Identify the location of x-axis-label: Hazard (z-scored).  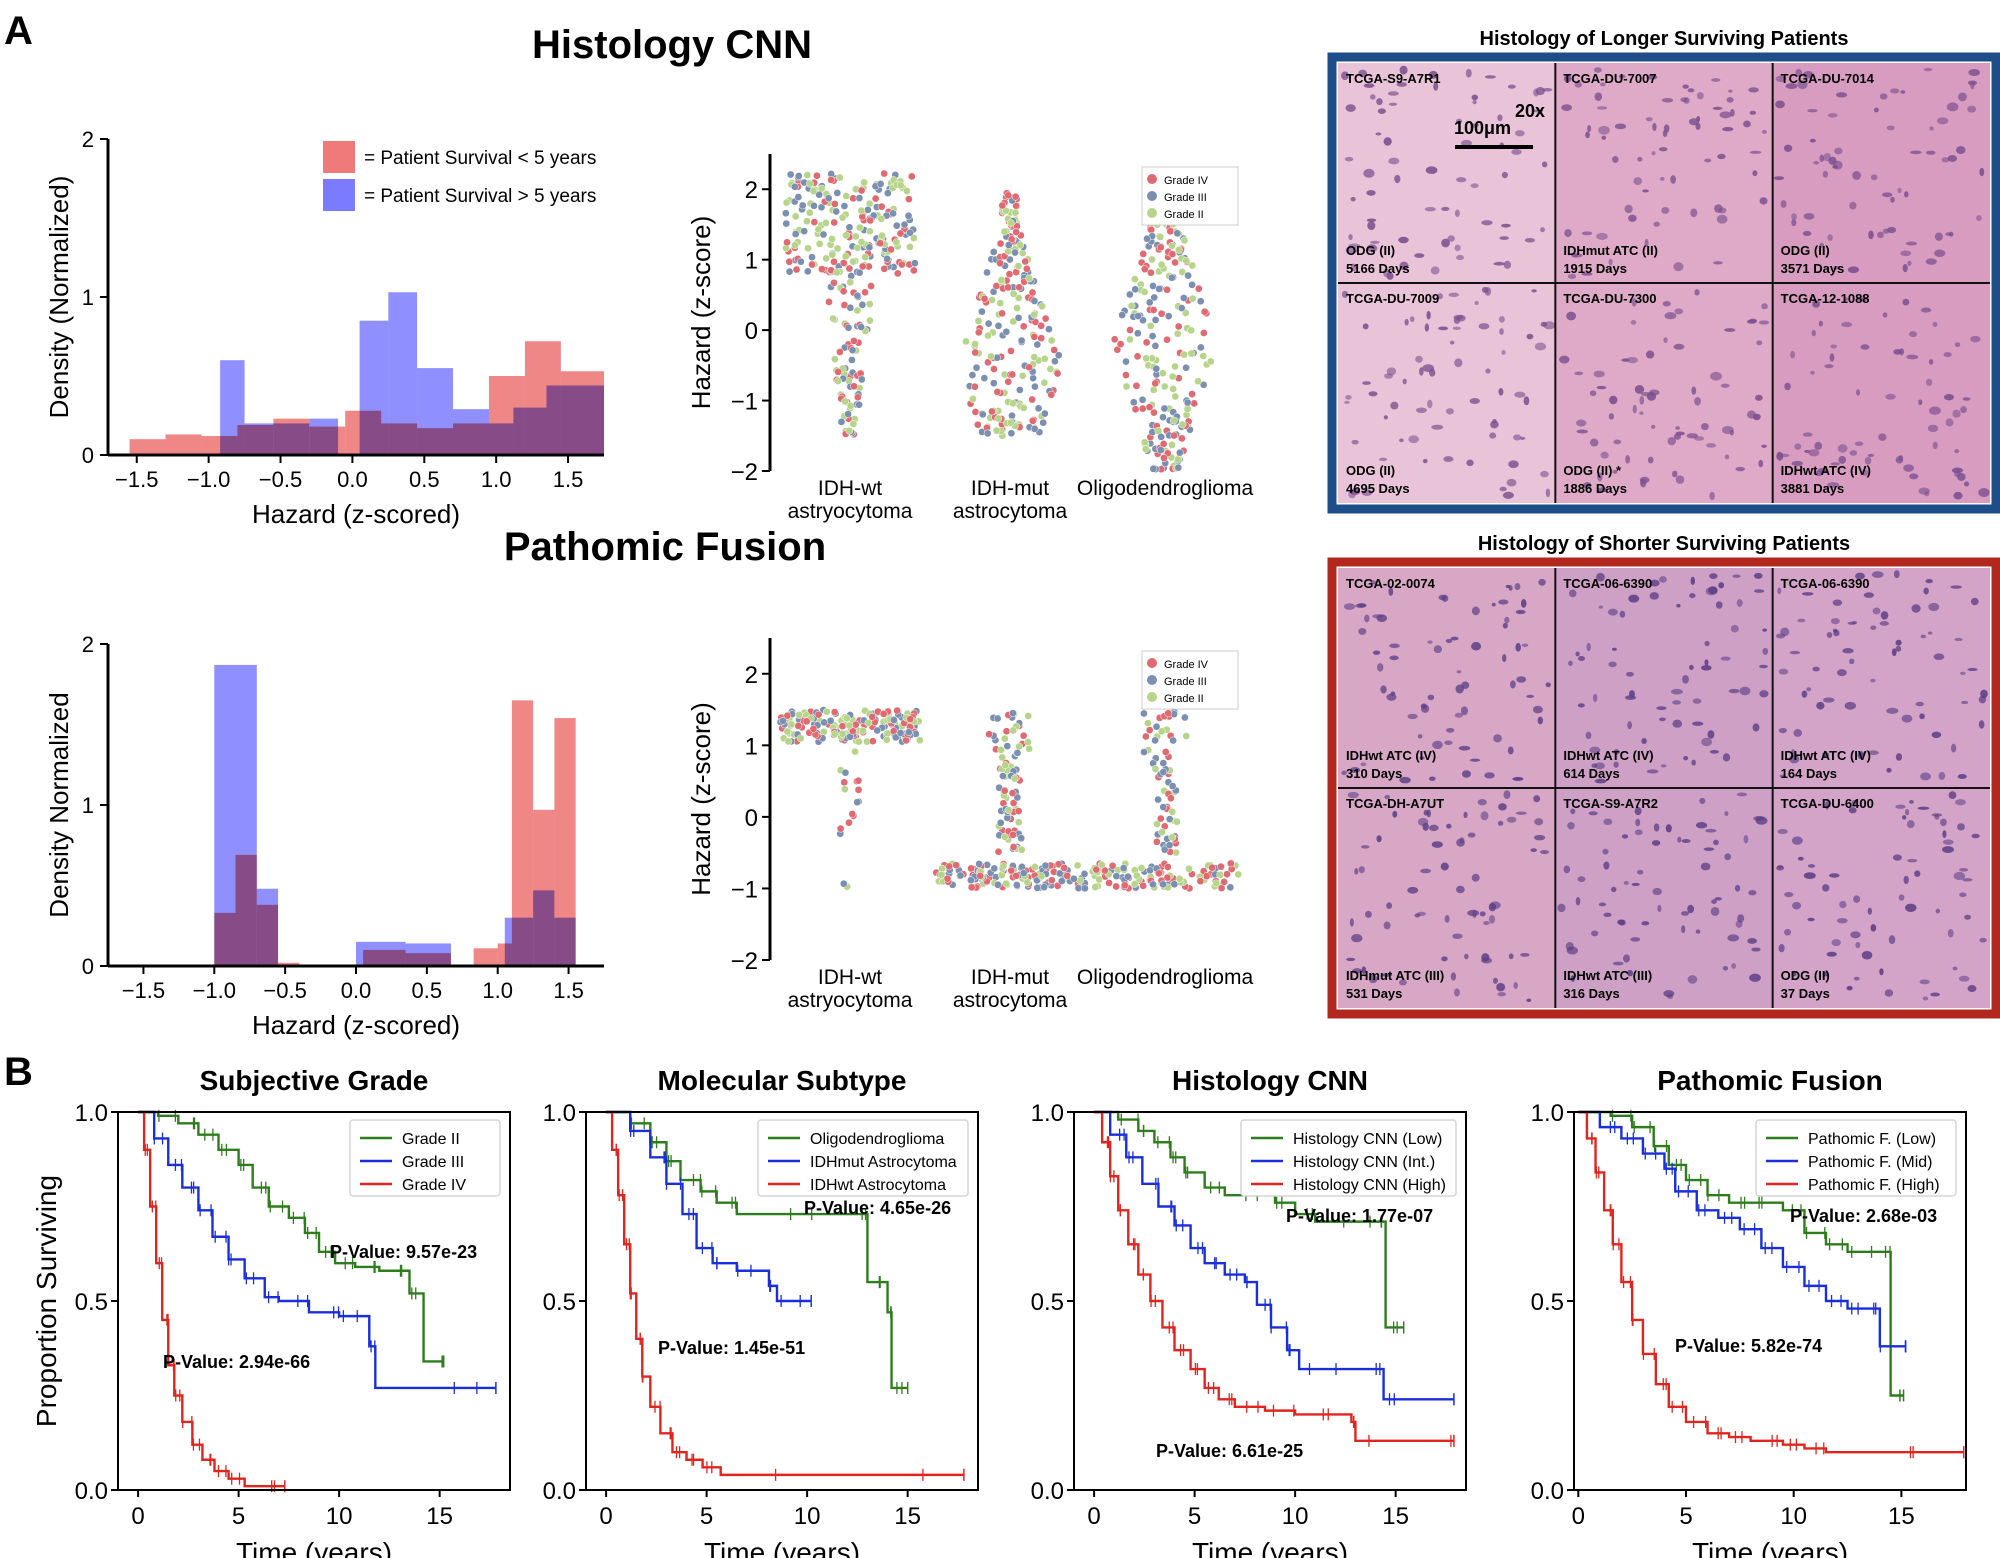
(356, 514).